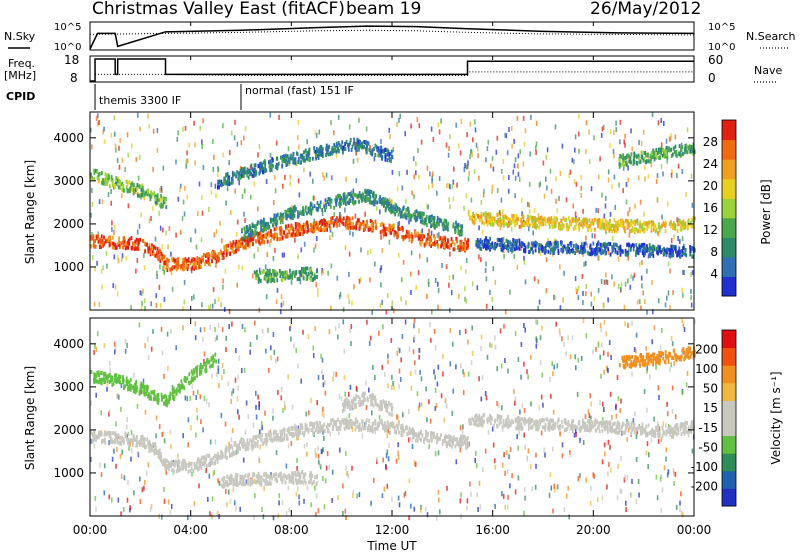 This screenshot has height=554, width=800. What do you see at coordinates (67, 27) in the screenshot?
I see `nsky-ytick-top: 10^5` at bounding box center [67, 27].